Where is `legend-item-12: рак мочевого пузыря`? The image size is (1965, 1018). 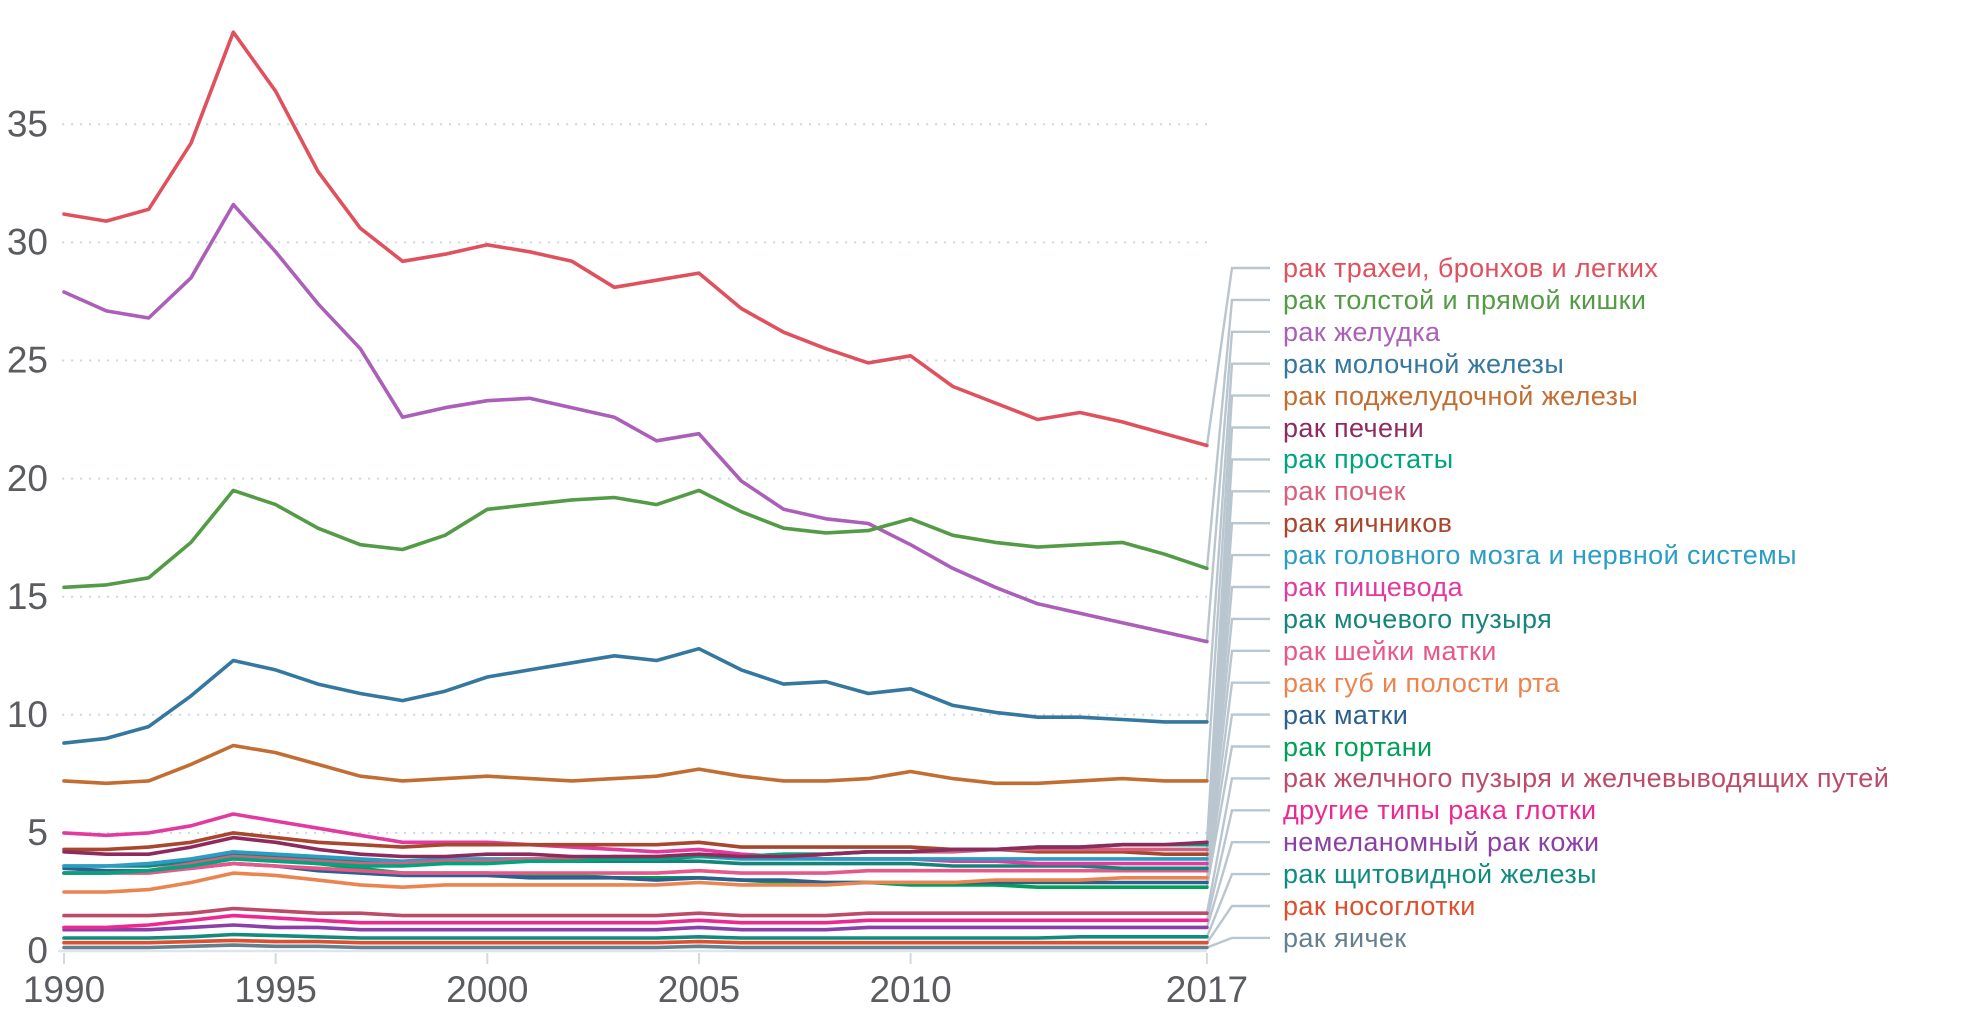 legend-item-12: рак мочевого пузыря is located at coordinates (1418, 618).